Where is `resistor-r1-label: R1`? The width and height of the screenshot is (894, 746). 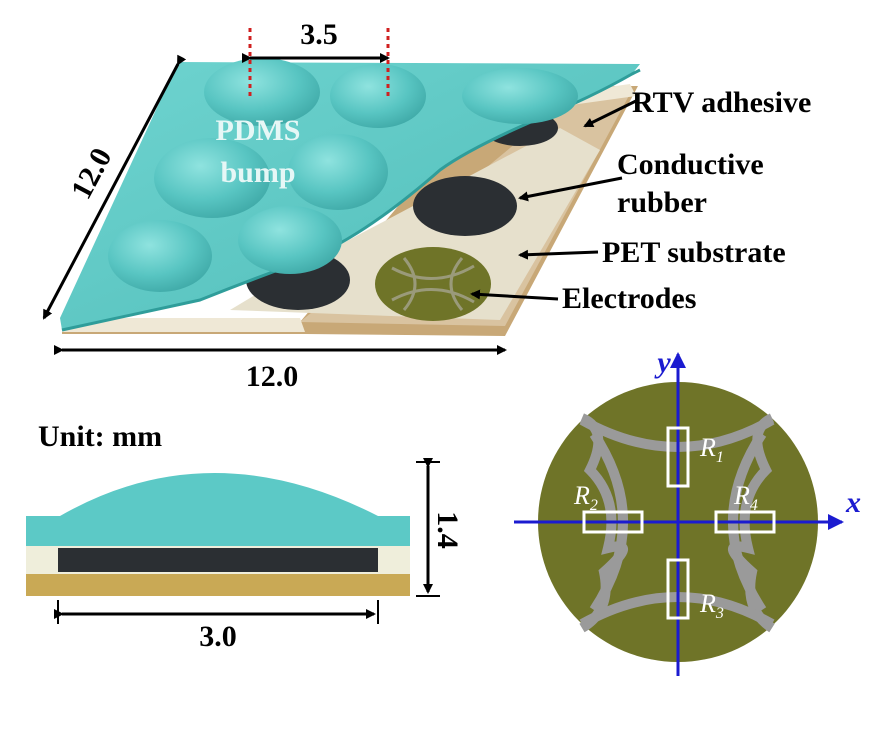 resistor-r1-label: R1 is located at coordinates (711, 449).